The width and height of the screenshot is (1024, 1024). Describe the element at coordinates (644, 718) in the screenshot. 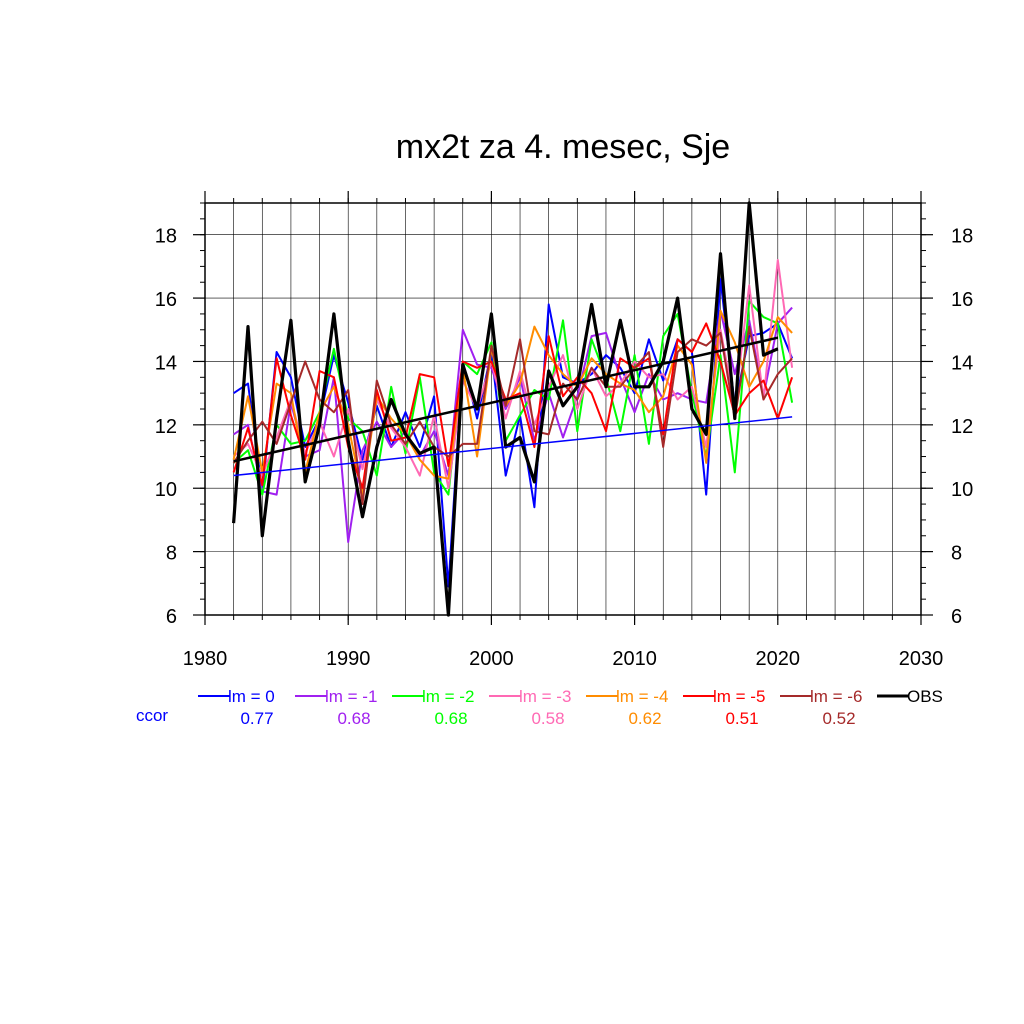

I see `ccor-value: 0.62` at that location.